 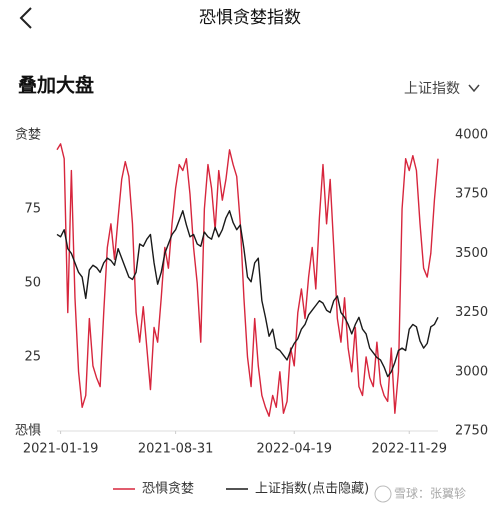 I want to click on section-title: 叠加大盘, so click(x=56, y=85).